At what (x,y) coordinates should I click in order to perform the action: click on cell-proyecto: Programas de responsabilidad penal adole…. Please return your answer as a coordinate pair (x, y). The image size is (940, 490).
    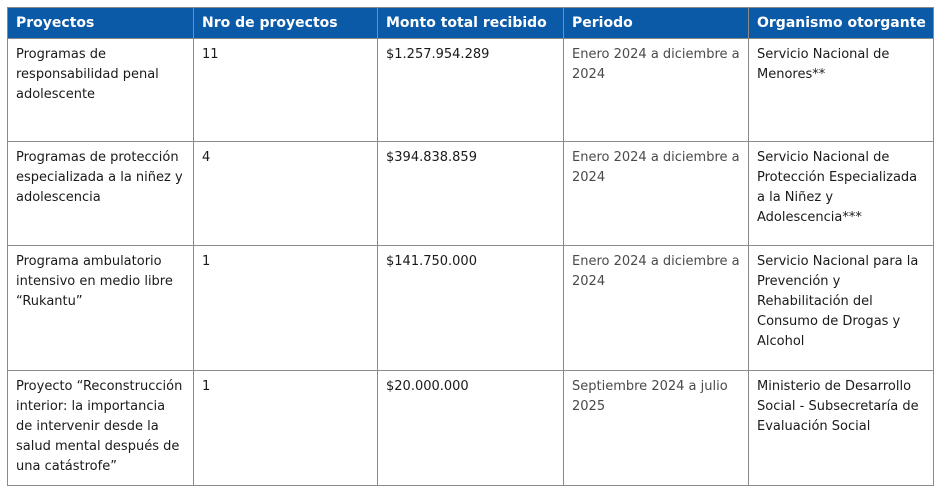
    Looking at the image, I should click on (100, 90).